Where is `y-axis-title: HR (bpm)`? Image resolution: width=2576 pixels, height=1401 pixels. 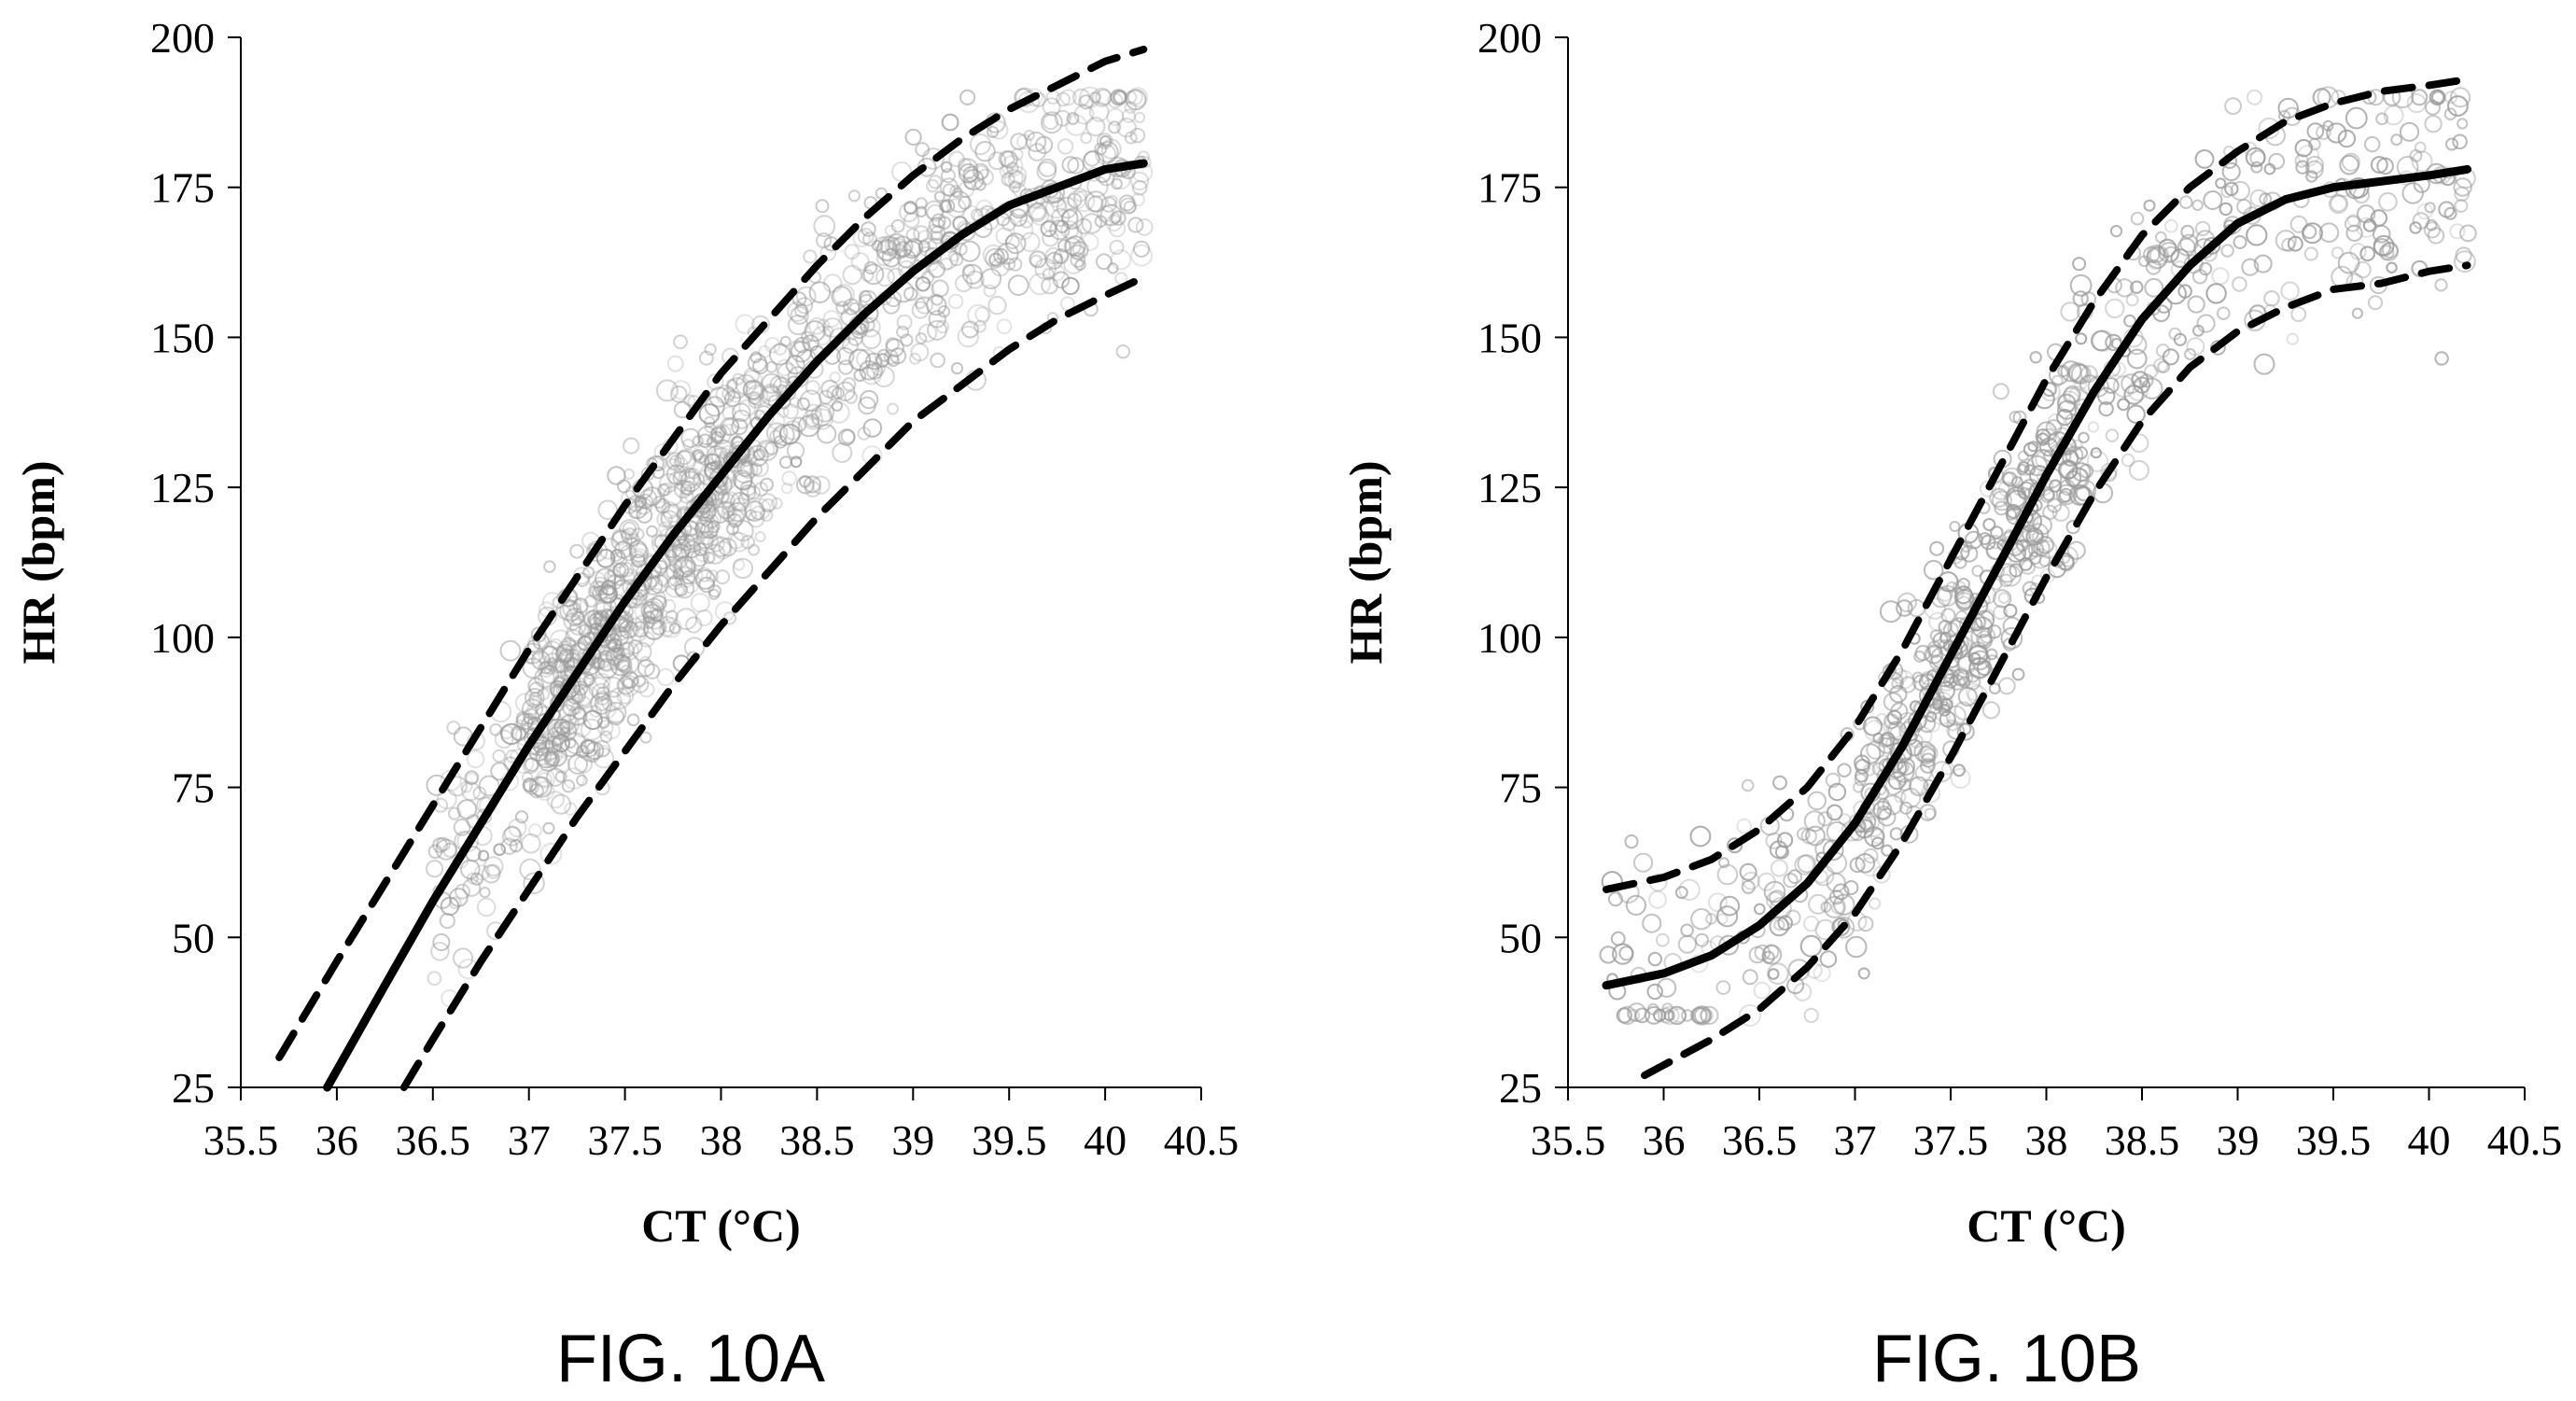 y-axis-title: HR (bpm) is located at coordinates (38, 562).